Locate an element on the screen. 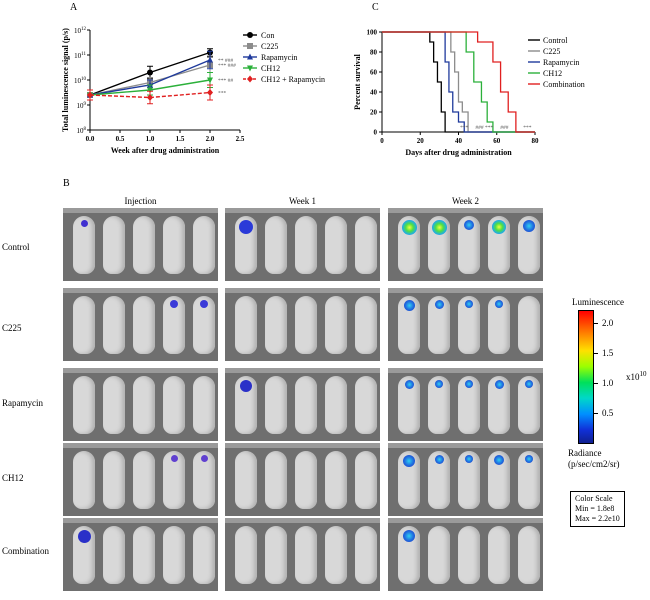 The width and height of the screenshot is (650, 600). colorbar-exponent: 10 is located at coordinates (643, 374).